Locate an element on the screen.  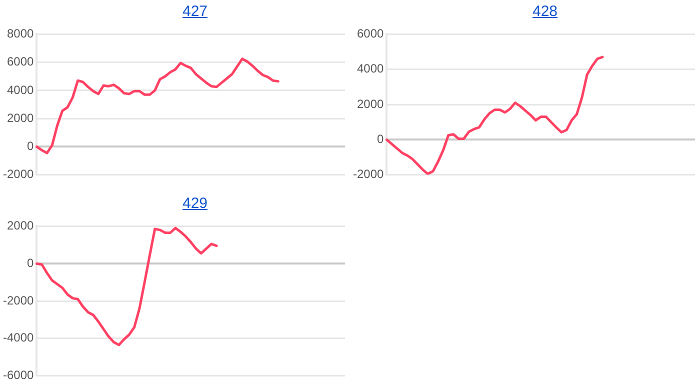
y-tick-label: -6000 is located at coordinates (18, 375).